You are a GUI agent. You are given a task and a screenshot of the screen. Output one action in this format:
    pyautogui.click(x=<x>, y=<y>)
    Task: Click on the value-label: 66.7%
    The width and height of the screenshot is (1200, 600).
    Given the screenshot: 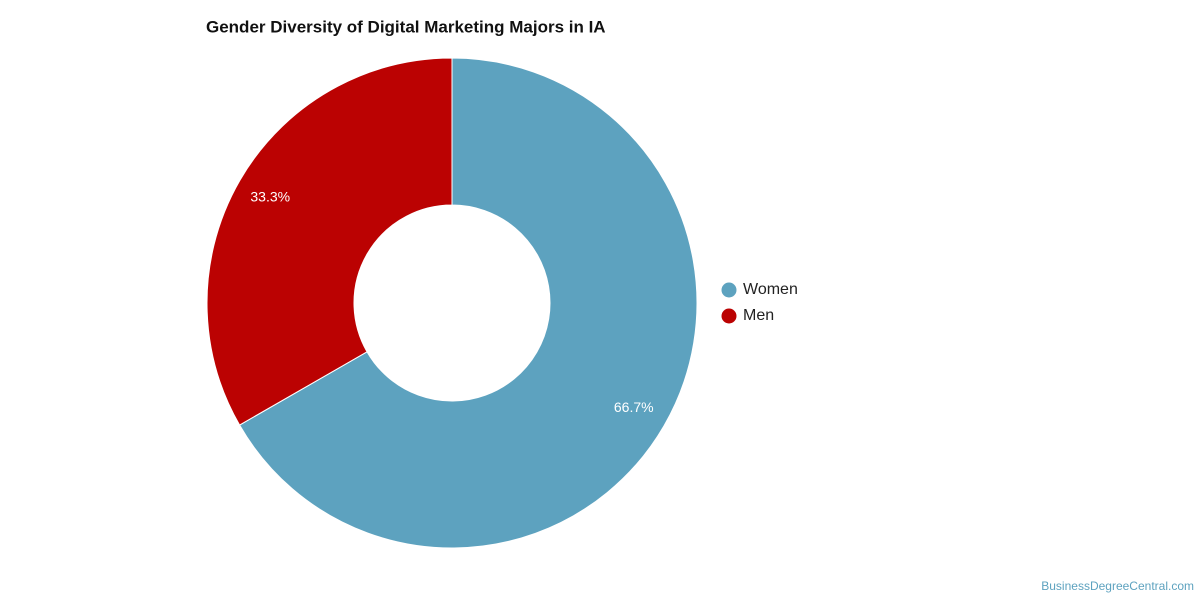 What is the action you would take?
    pyautogui.click(x=634, y=407)
    